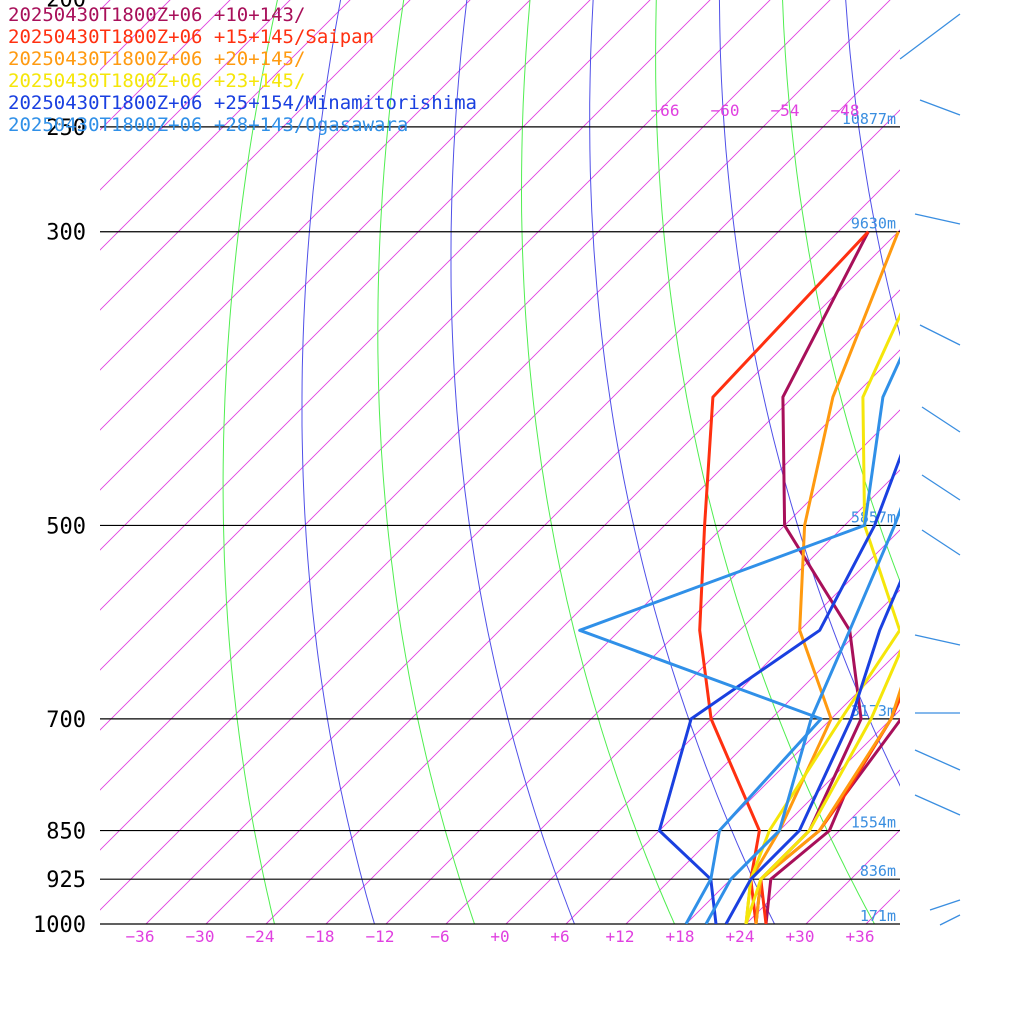 This screenshot has width=1024, height=1024. Describe the element at coordinates (66, 128) in the screenshot. I see `pressure-label: 250` at that location.